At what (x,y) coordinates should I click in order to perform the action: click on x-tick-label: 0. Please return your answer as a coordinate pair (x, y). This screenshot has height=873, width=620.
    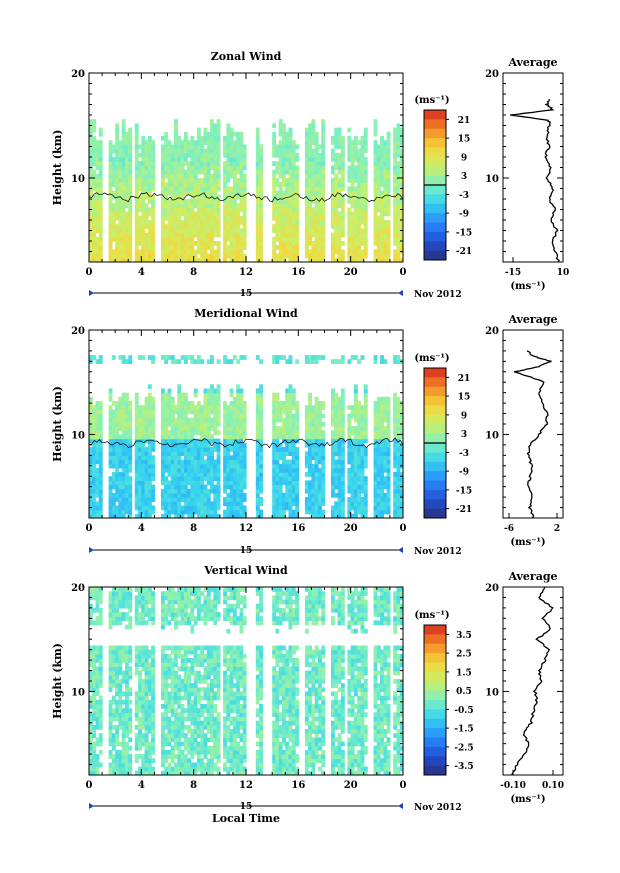
    Looking at the image, I should click on (89, 528).